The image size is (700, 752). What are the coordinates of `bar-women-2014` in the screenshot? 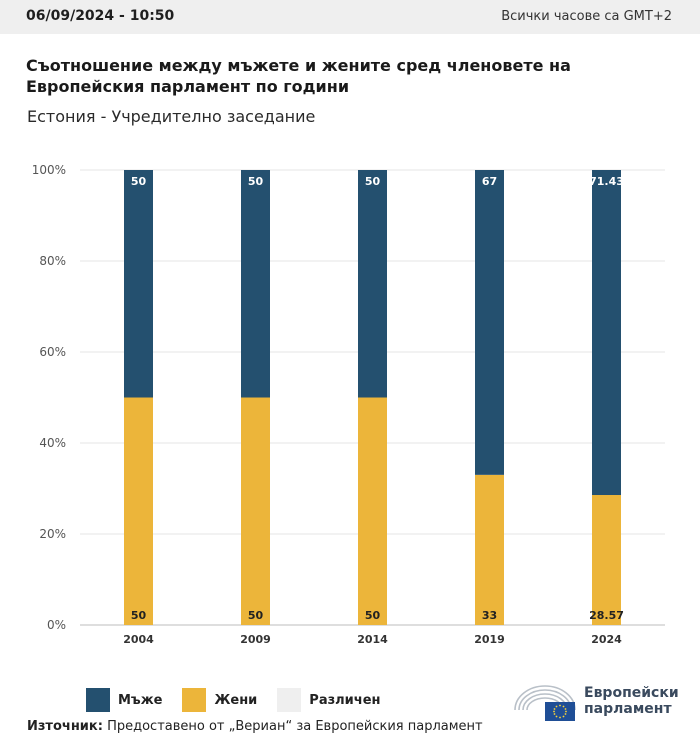 It's located at (372, 511).